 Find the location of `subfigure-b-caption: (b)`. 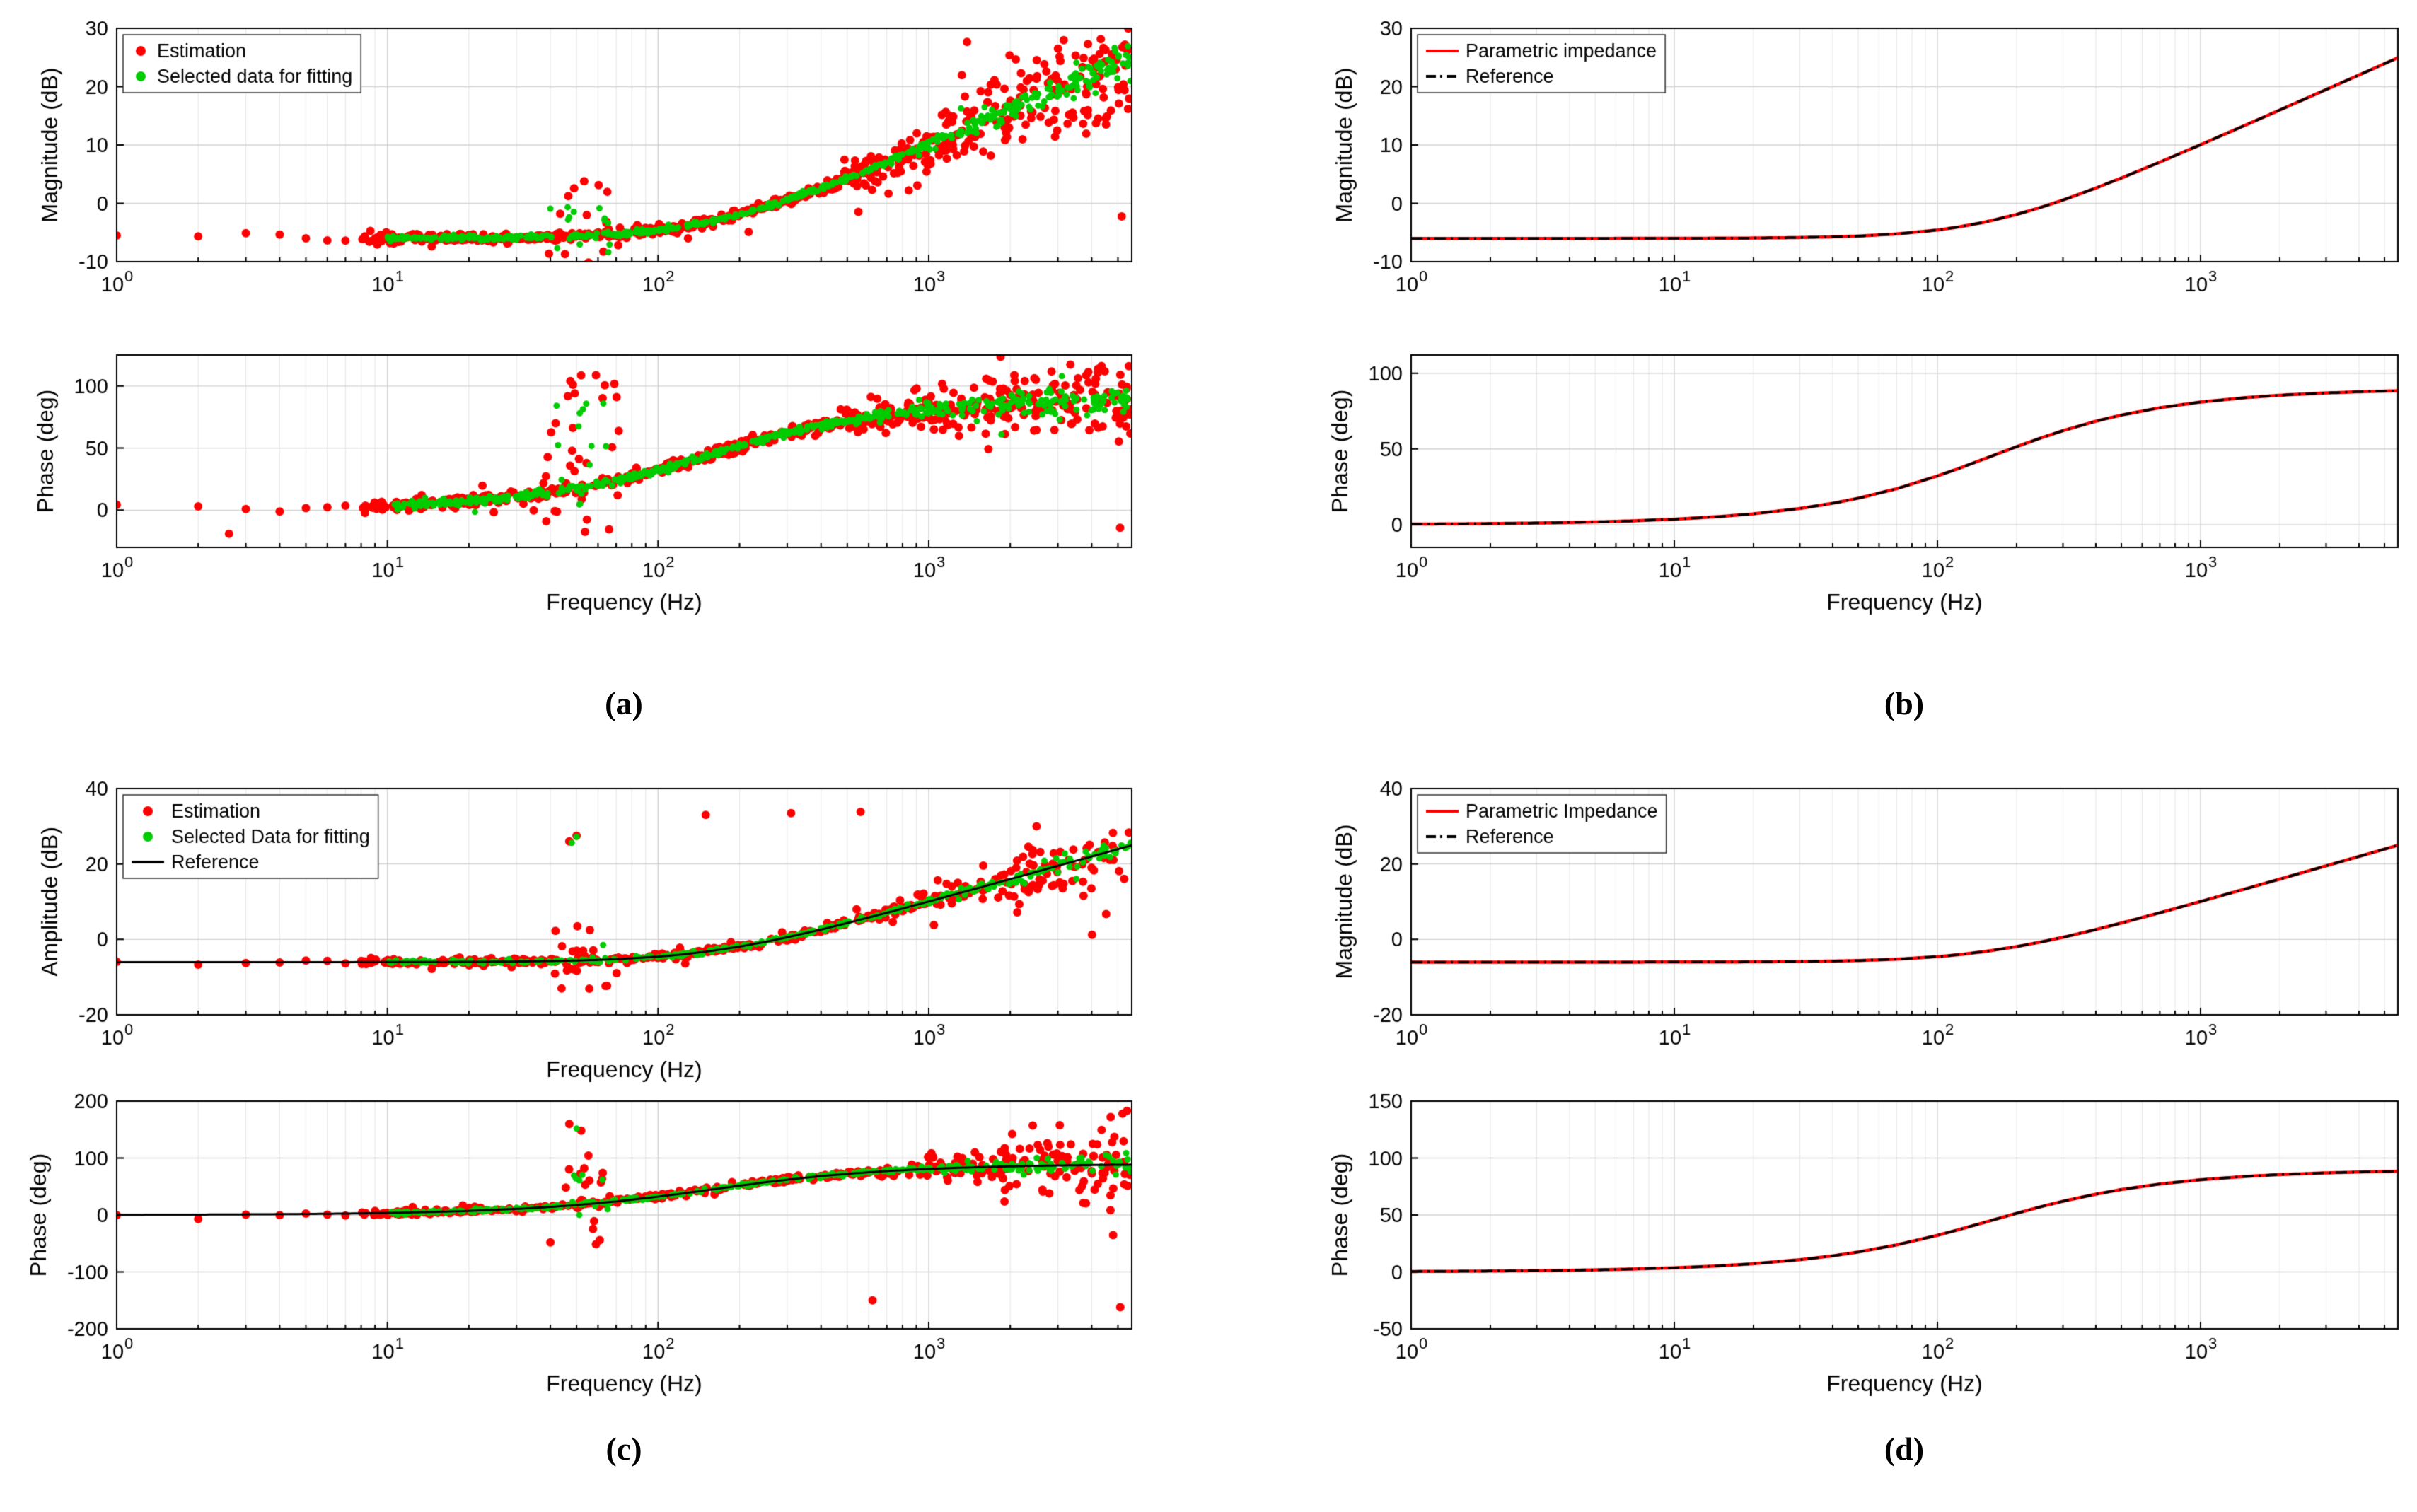

subfigure-b-caption: (b) is located at coordinates (1905, 703).